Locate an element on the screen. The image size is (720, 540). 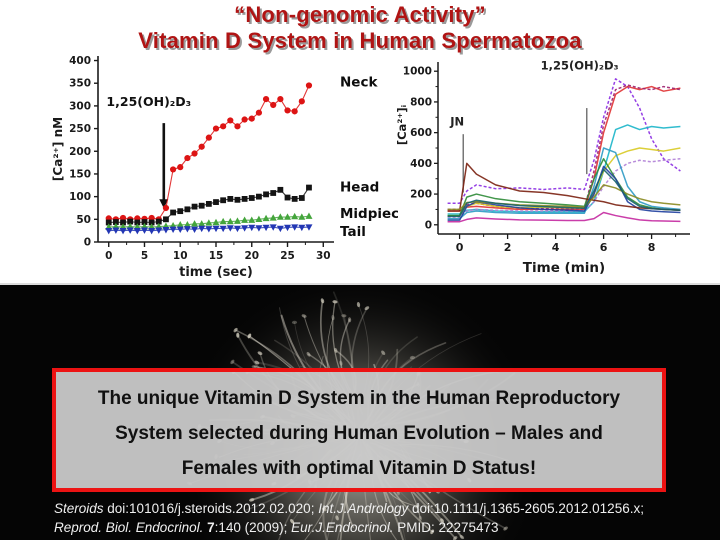
svg-text: 2 is located at coordinates (508, 247).